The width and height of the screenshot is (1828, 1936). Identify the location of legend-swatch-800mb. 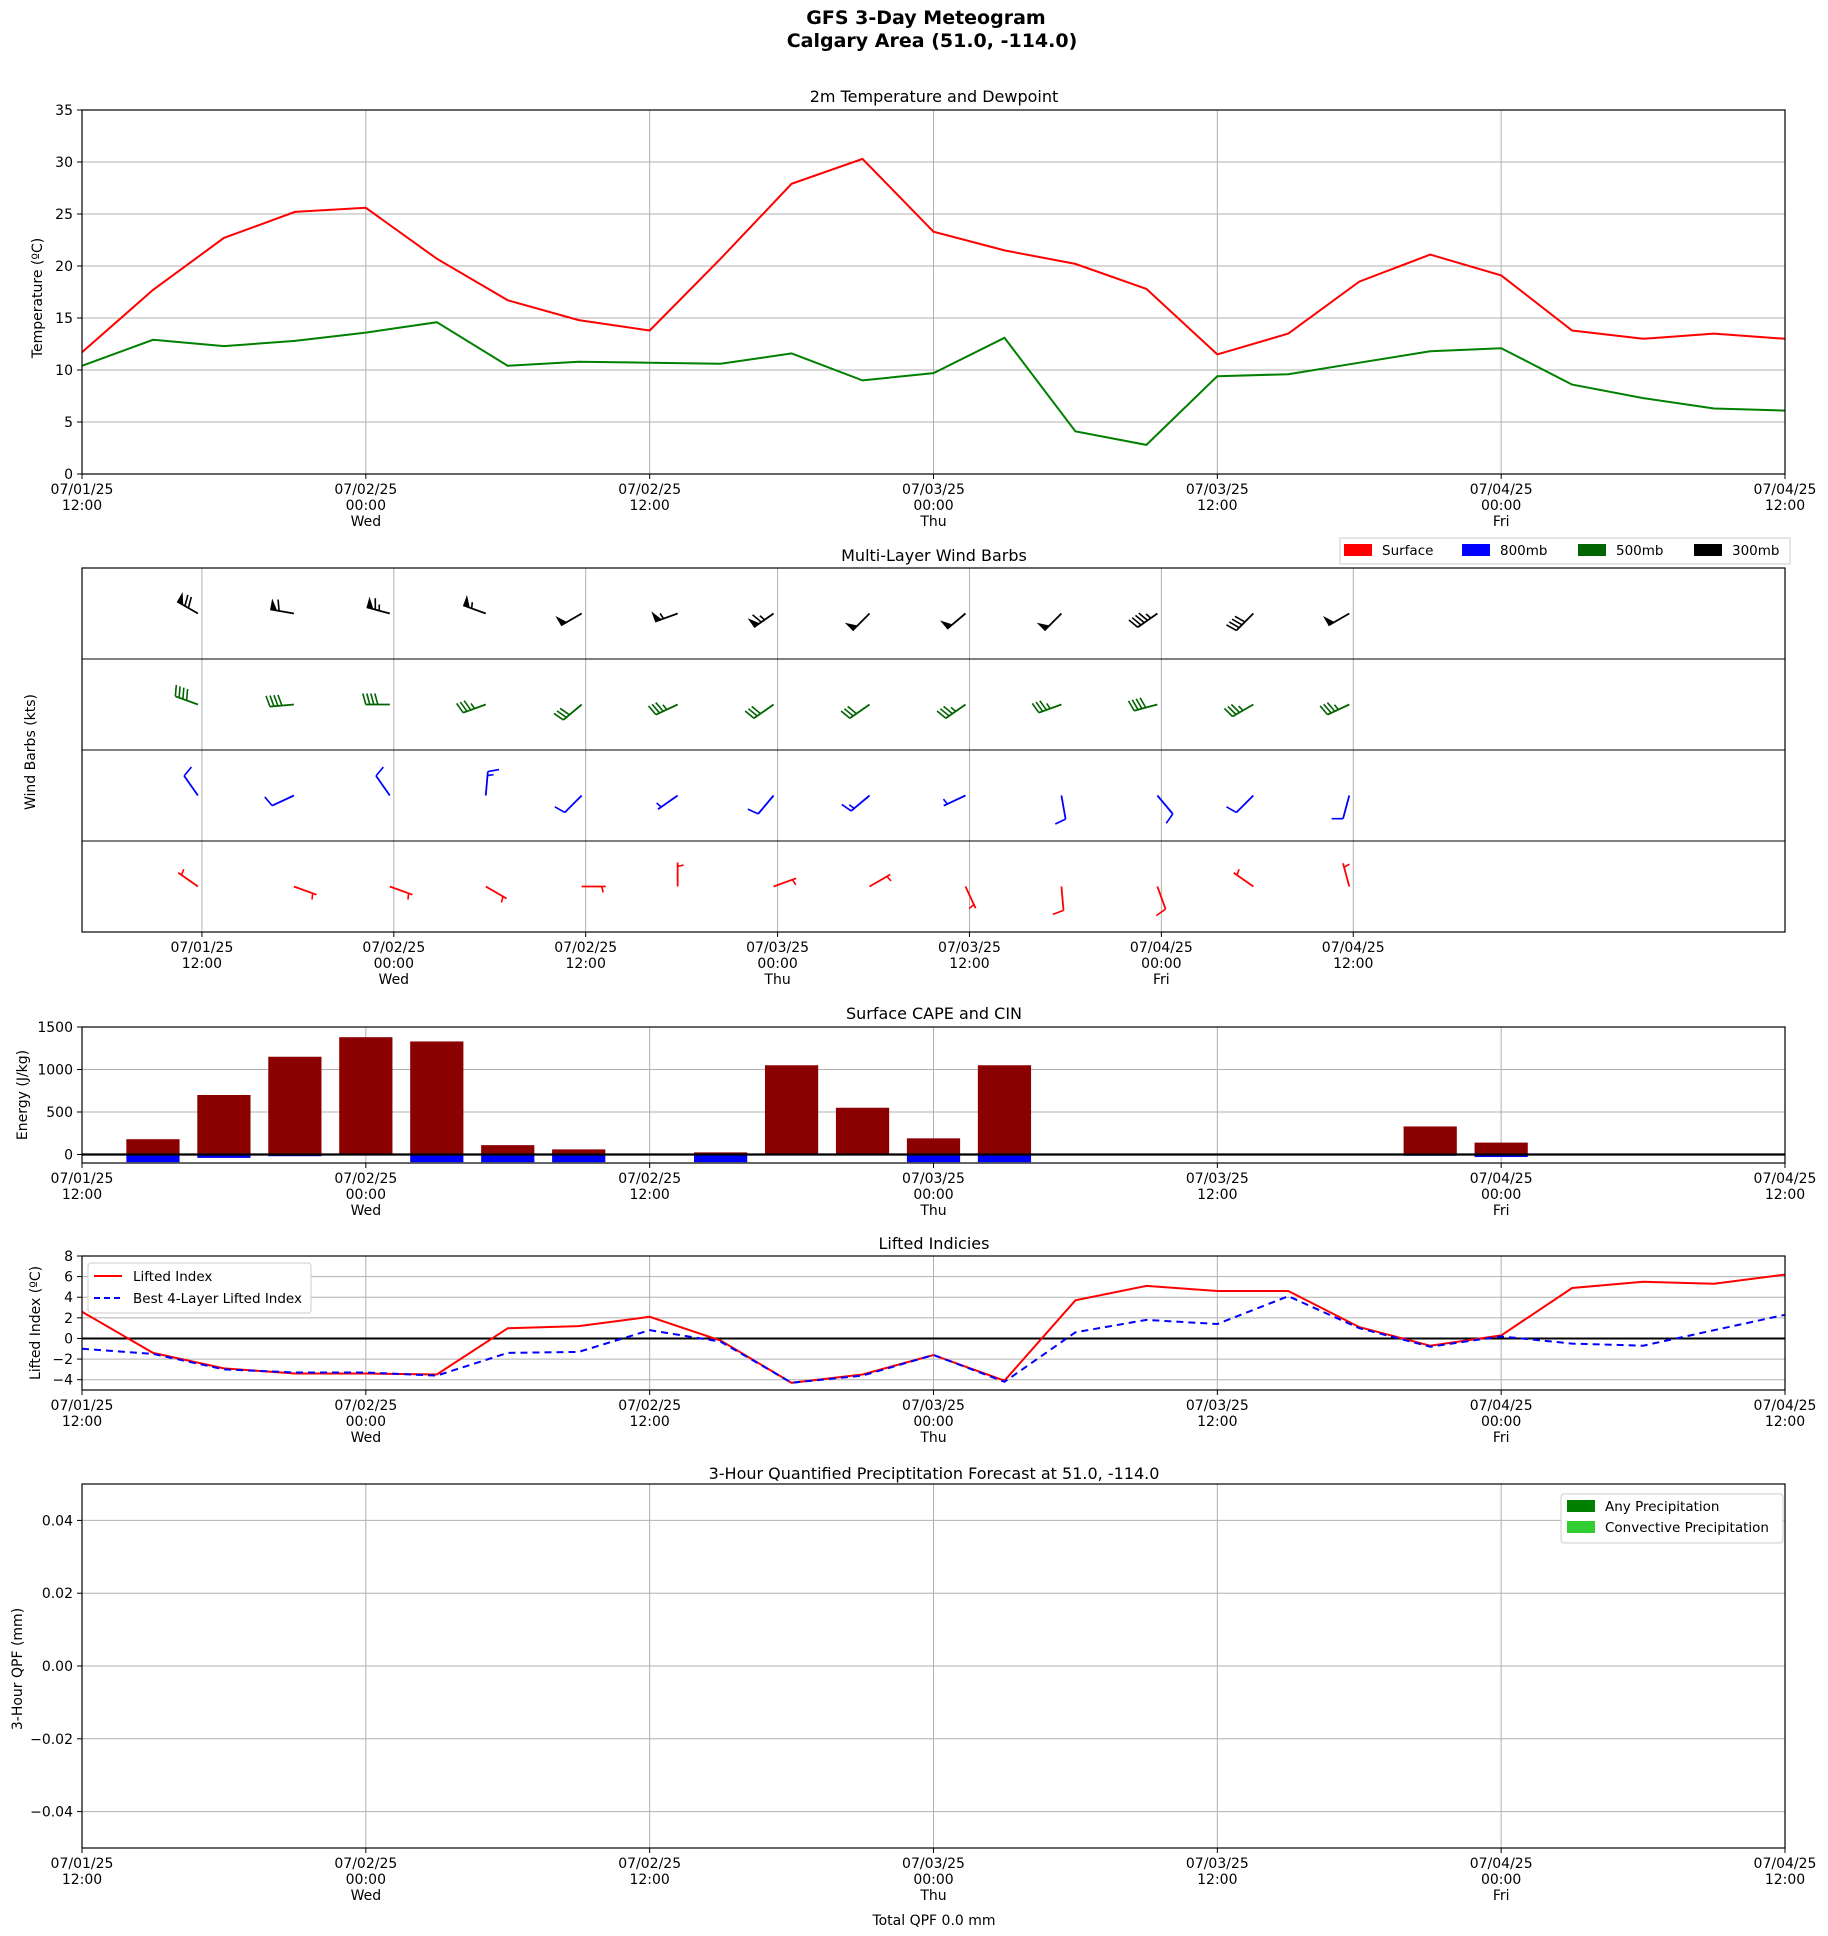
(1476, 550).